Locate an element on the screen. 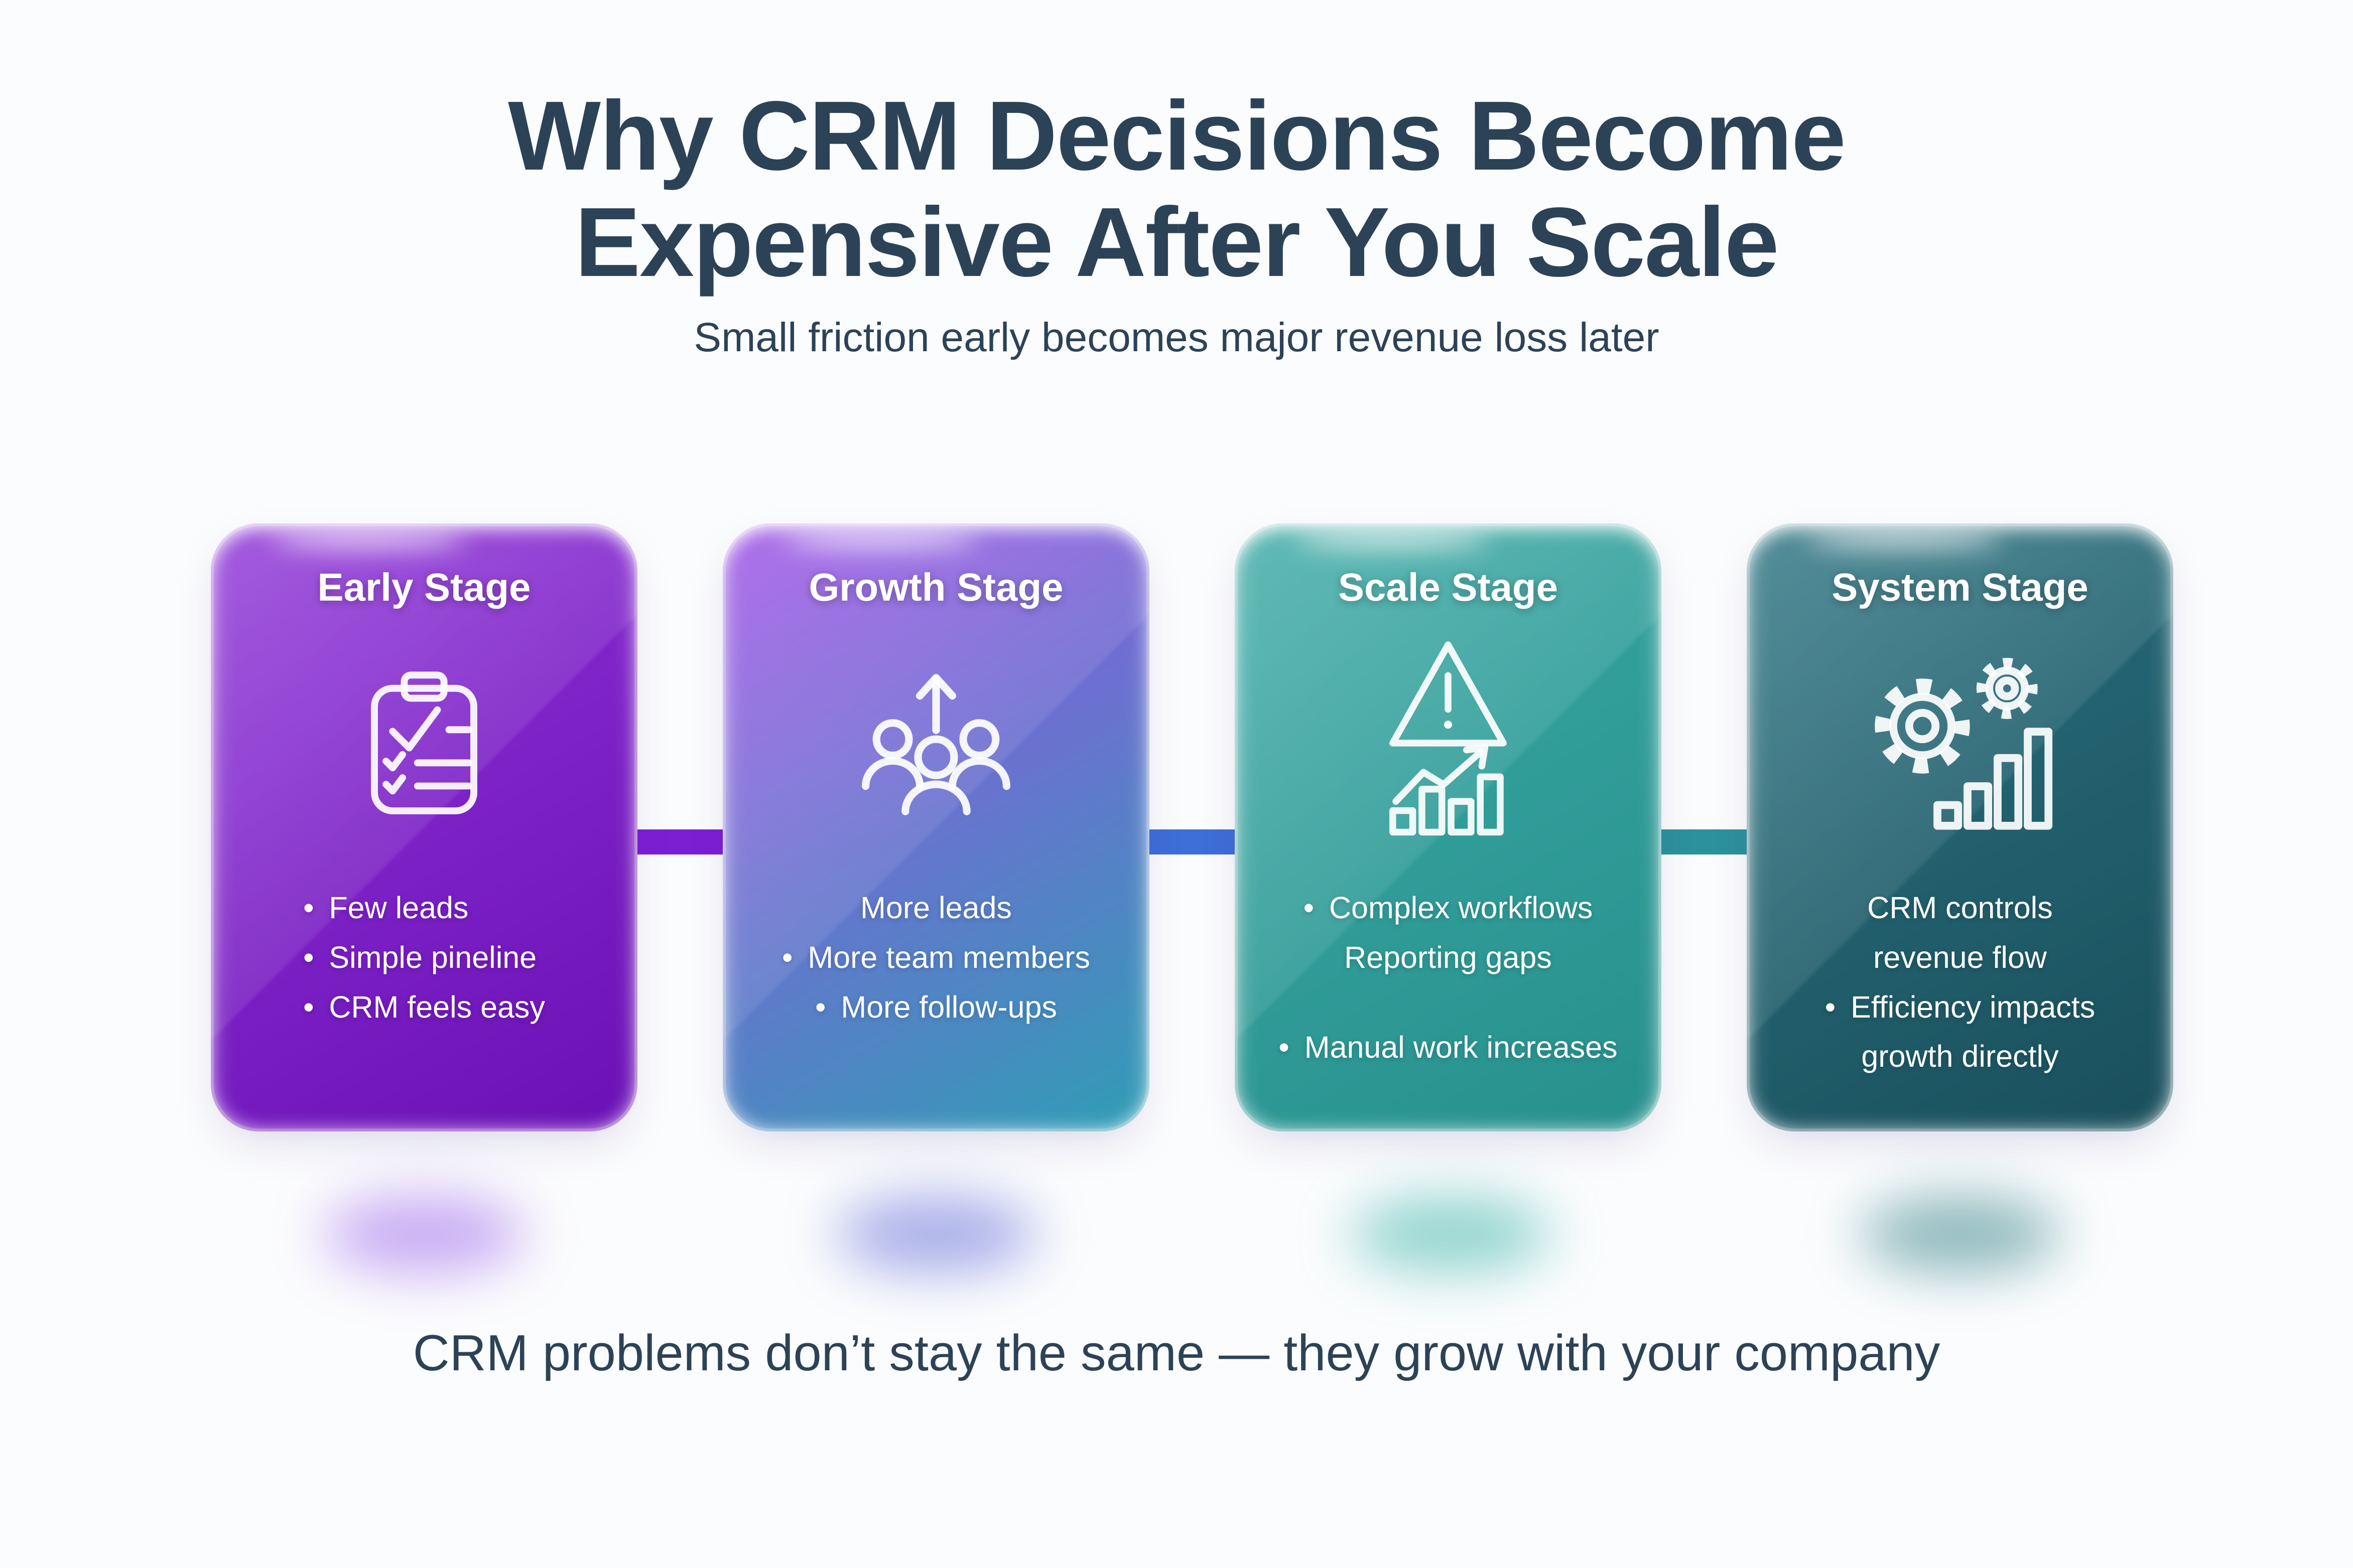  list-item-text: Complex workflows is located at coordinates (1461, 908).